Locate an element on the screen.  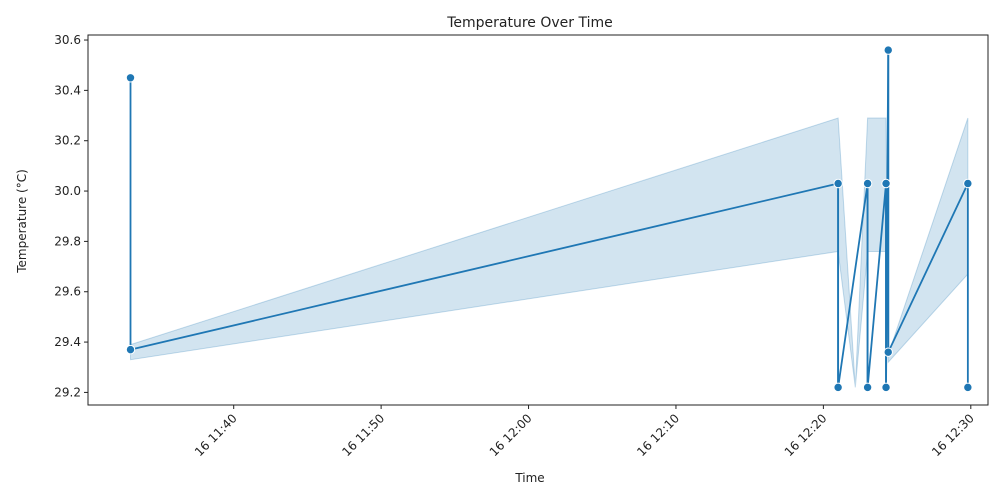
x-axis-label: Time is located at coordinates (529, 478).